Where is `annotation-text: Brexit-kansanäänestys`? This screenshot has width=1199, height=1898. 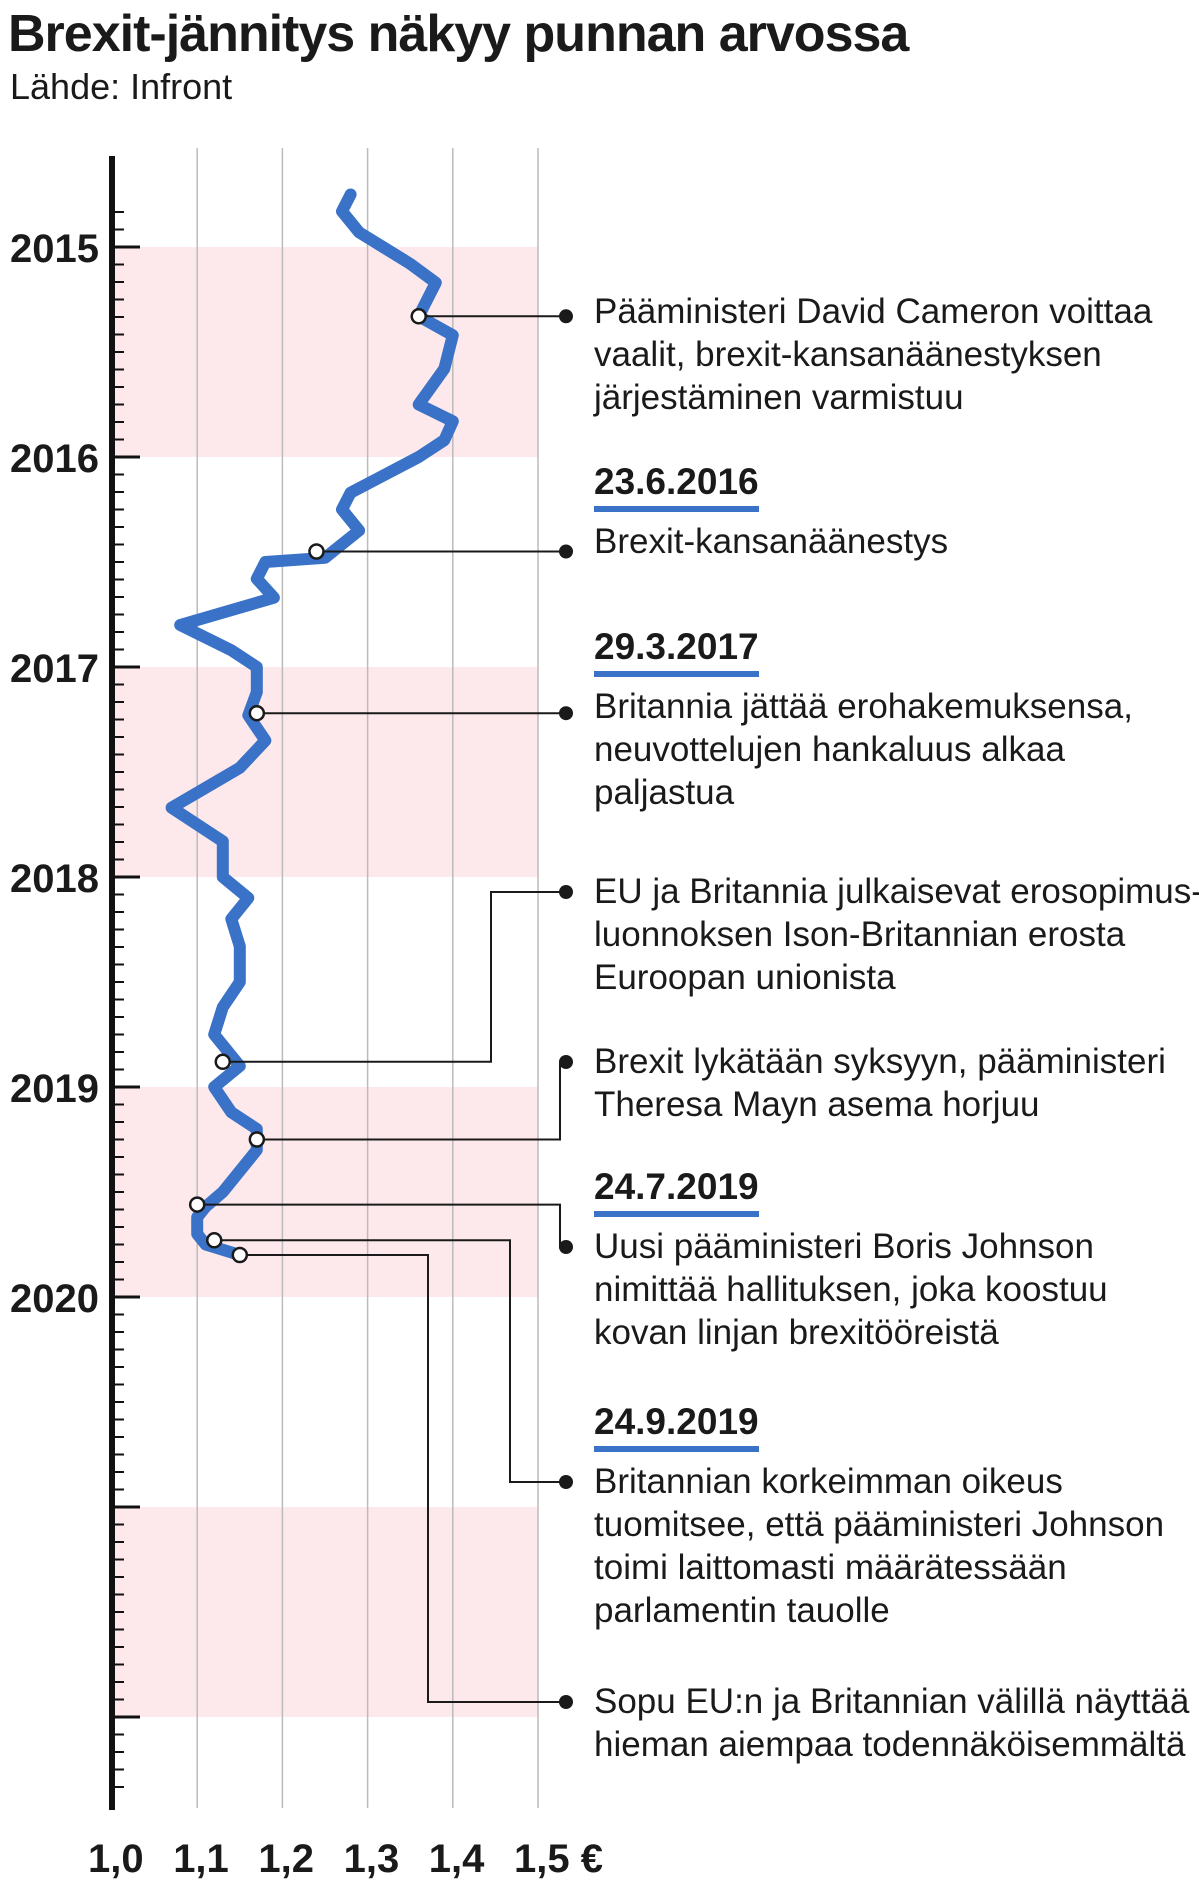 annotation-text: Brexit-kansanäänestys is located at coordinates (771, 541).